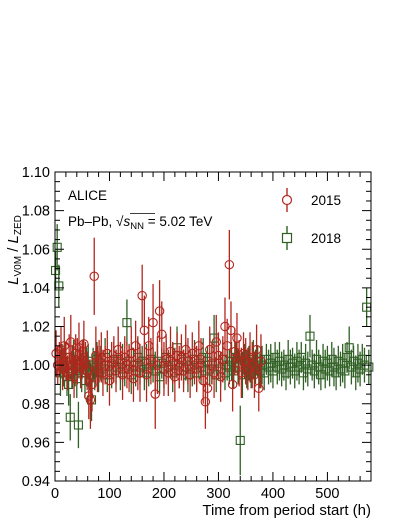 This screenshot has width=407, height=527. What do you see at coordinates (36, 173) in the screenshot?
I see `y-tick-label: 1.10` at bounding box center [36, 173].